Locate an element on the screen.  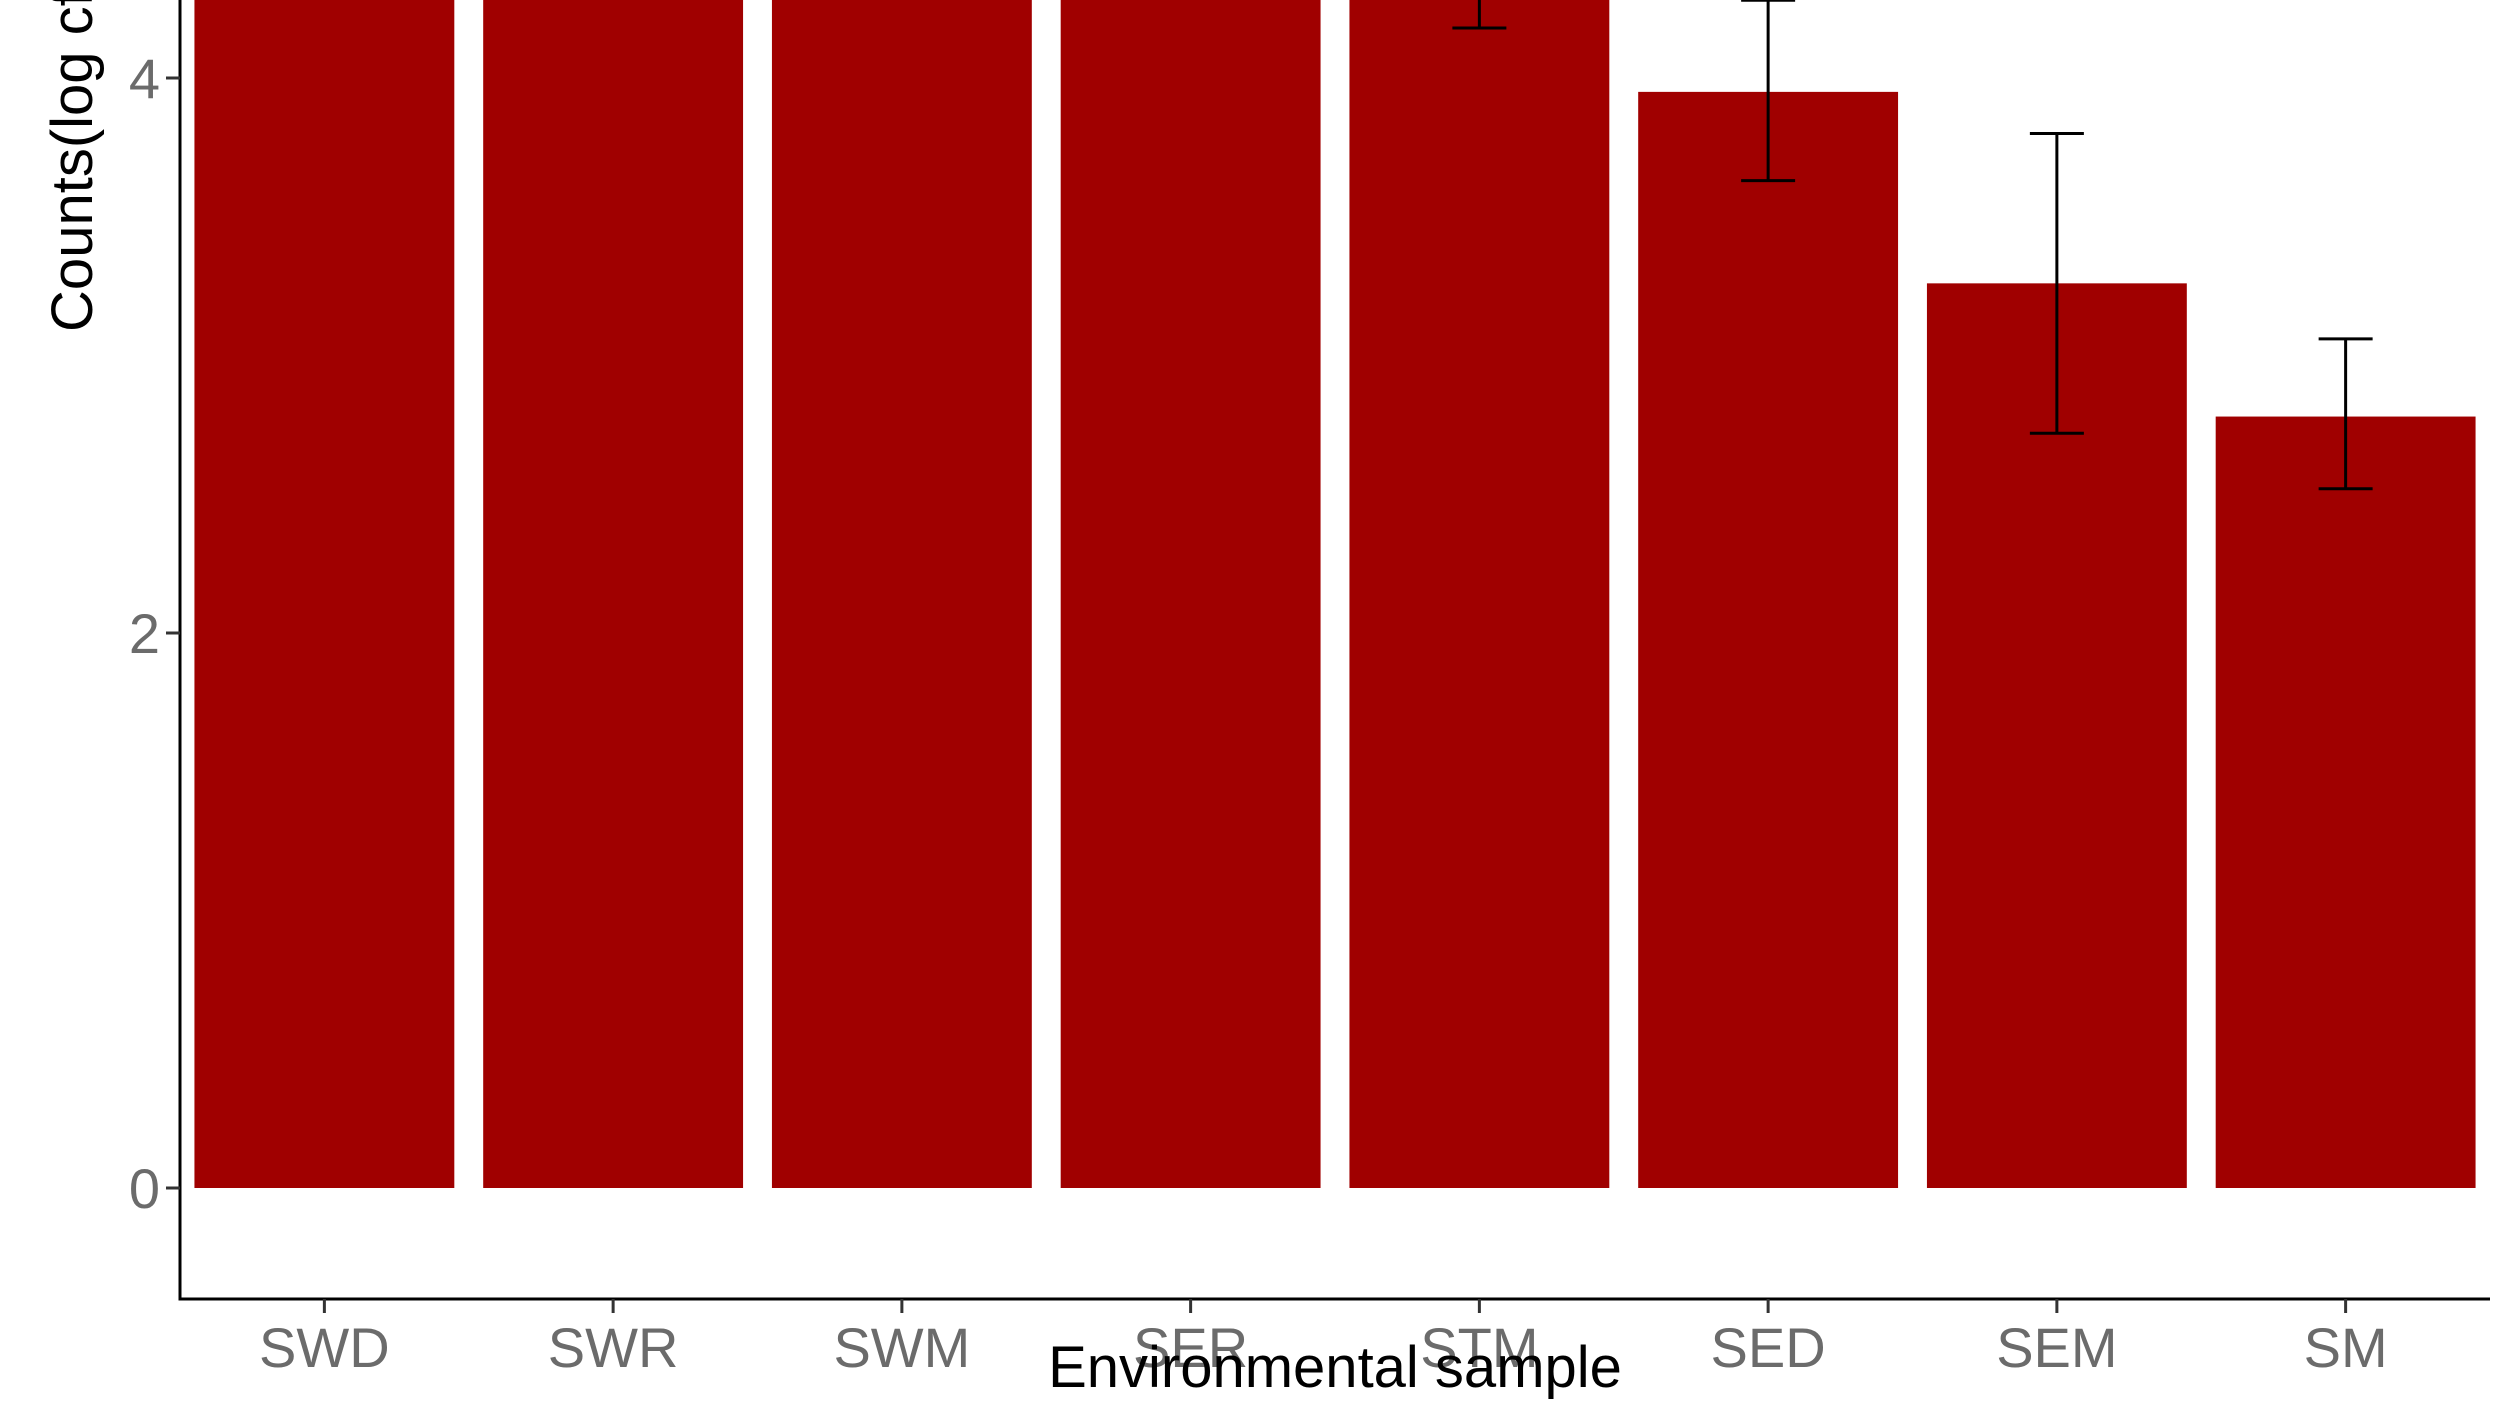
x-tick-label-swd: SWD is located at coordinates (324, 1347).